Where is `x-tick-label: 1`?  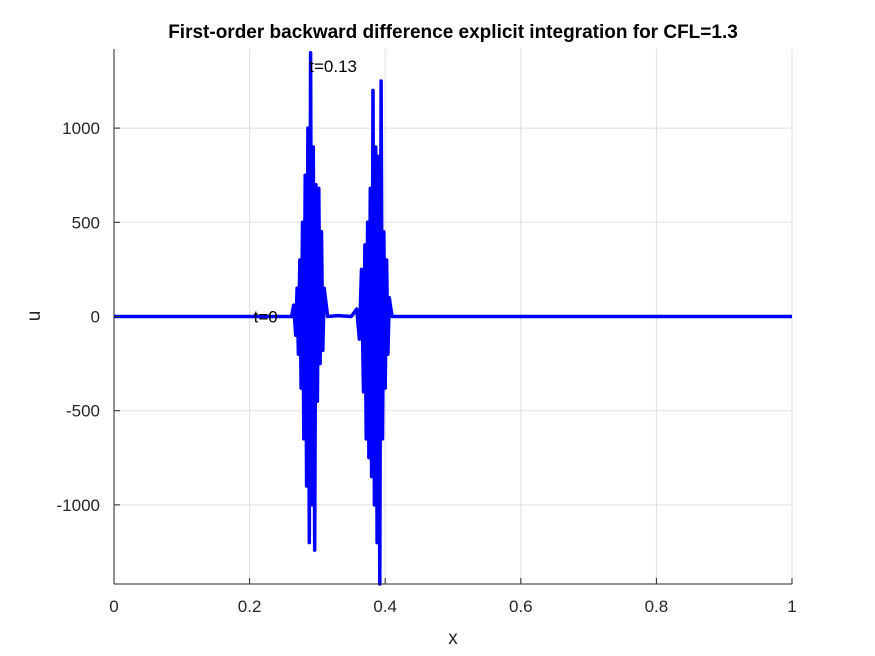
x-tick-label: 1 is located at coordinates (791, 606).